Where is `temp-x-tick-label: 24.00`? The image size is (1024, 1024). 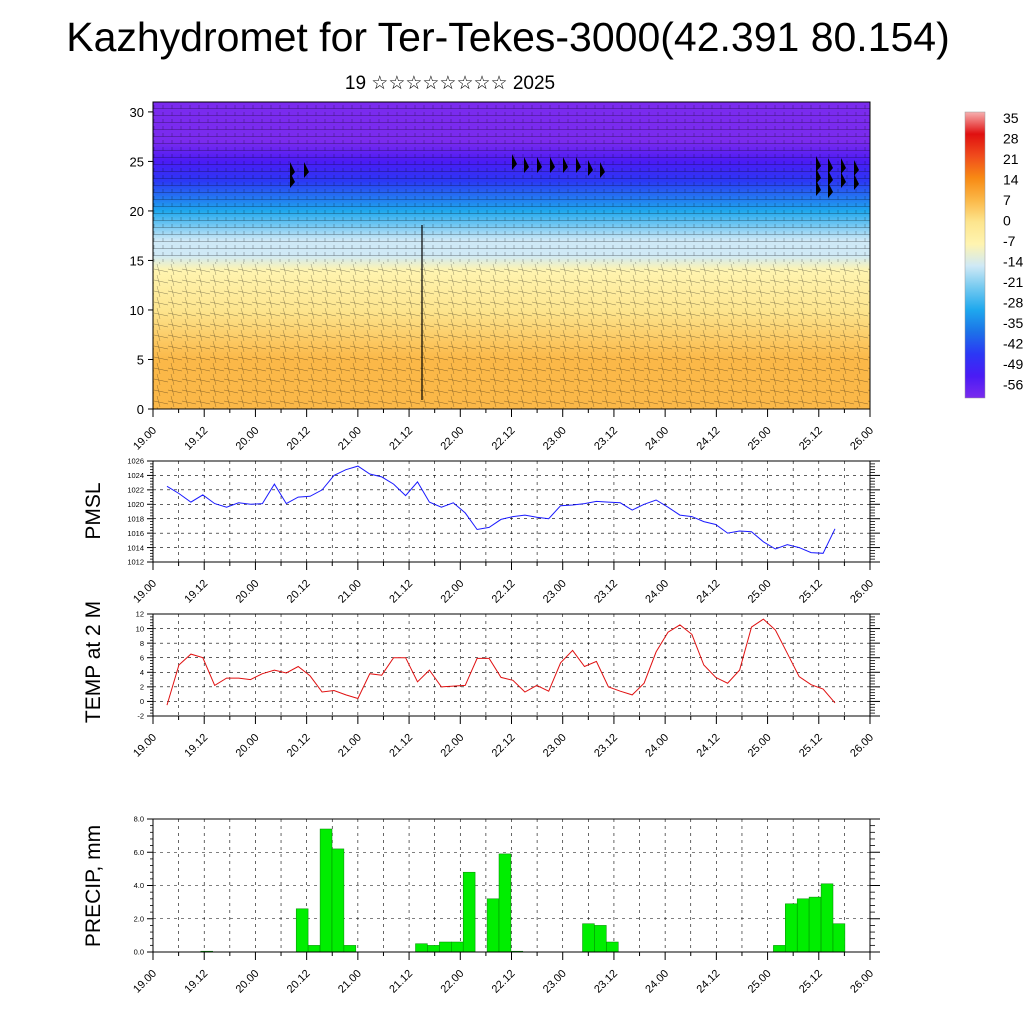 temp-x-tick-label: 24.00 is located at coordinates (657, 746).